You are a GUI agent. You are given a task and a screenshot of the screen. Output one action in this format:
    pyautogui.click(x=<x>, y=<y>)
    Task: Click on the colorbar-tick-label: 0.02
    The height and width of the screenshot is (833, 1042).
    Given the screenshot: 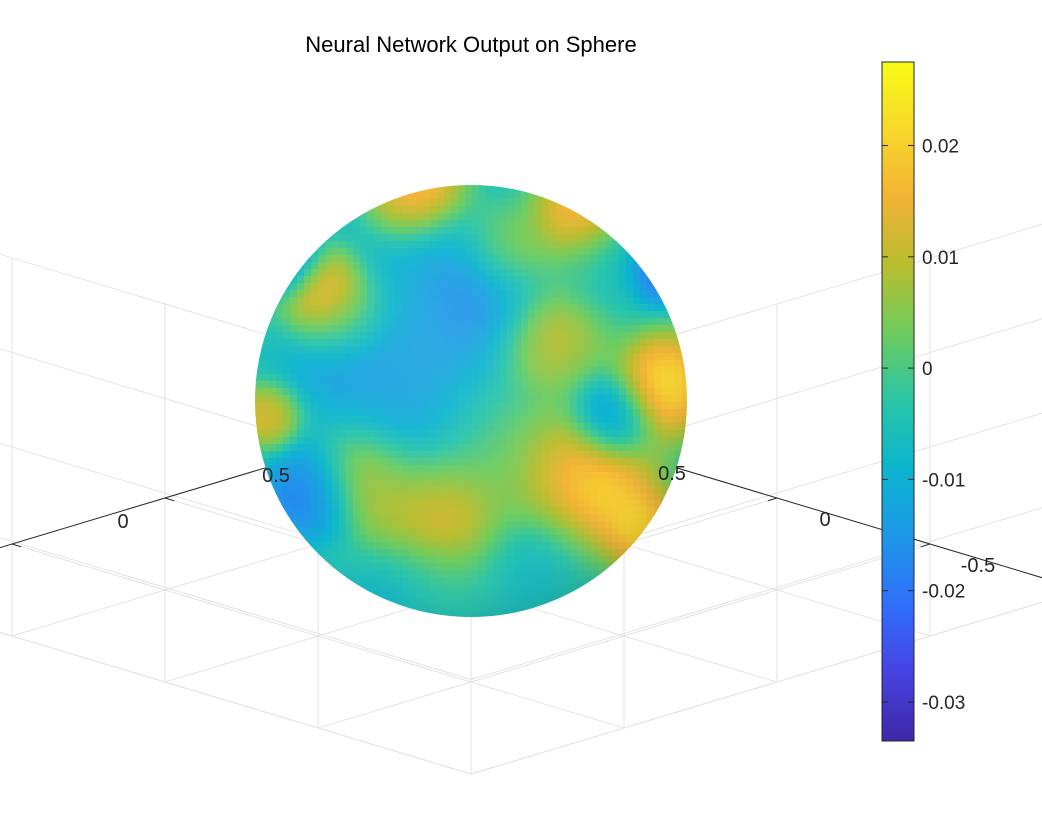 What is the action you would take?
    pyautogui.click(x=940, y=146)
    